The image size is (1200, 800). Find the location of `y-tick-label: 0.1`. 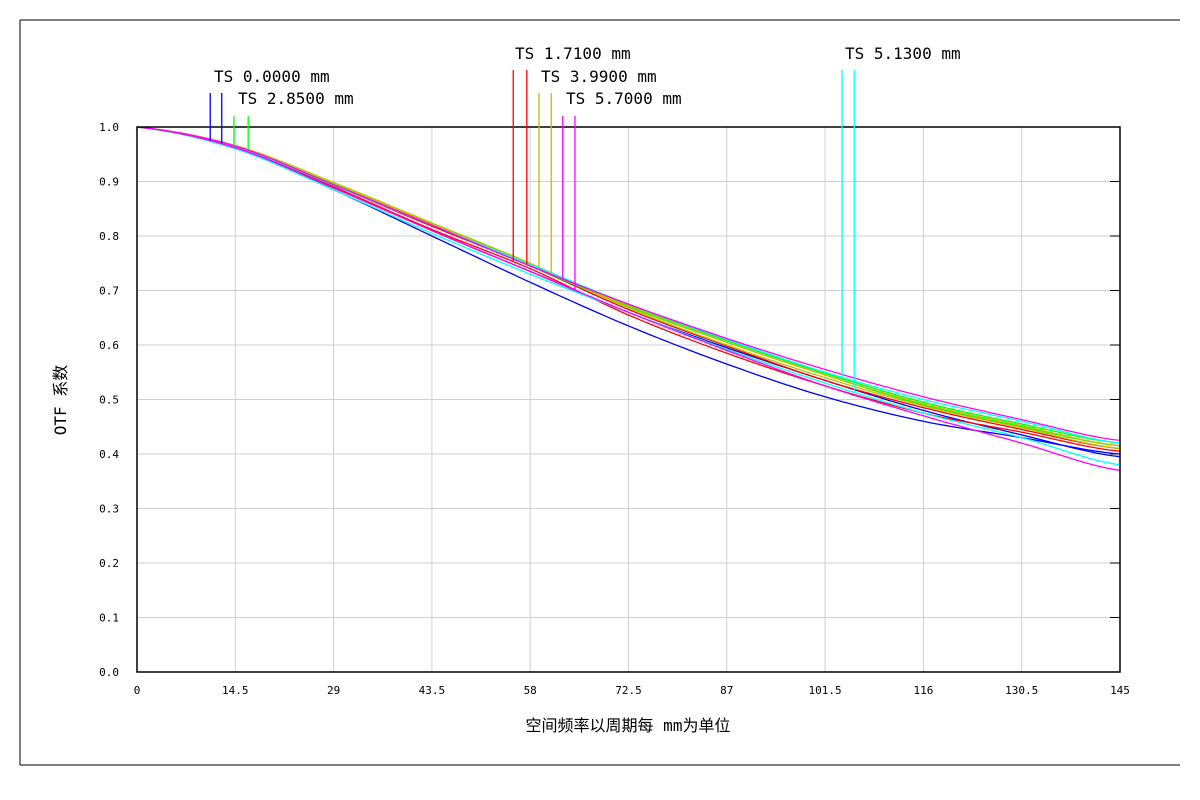

y-tick-label: 0.1 is located at coordinates (109, 618).